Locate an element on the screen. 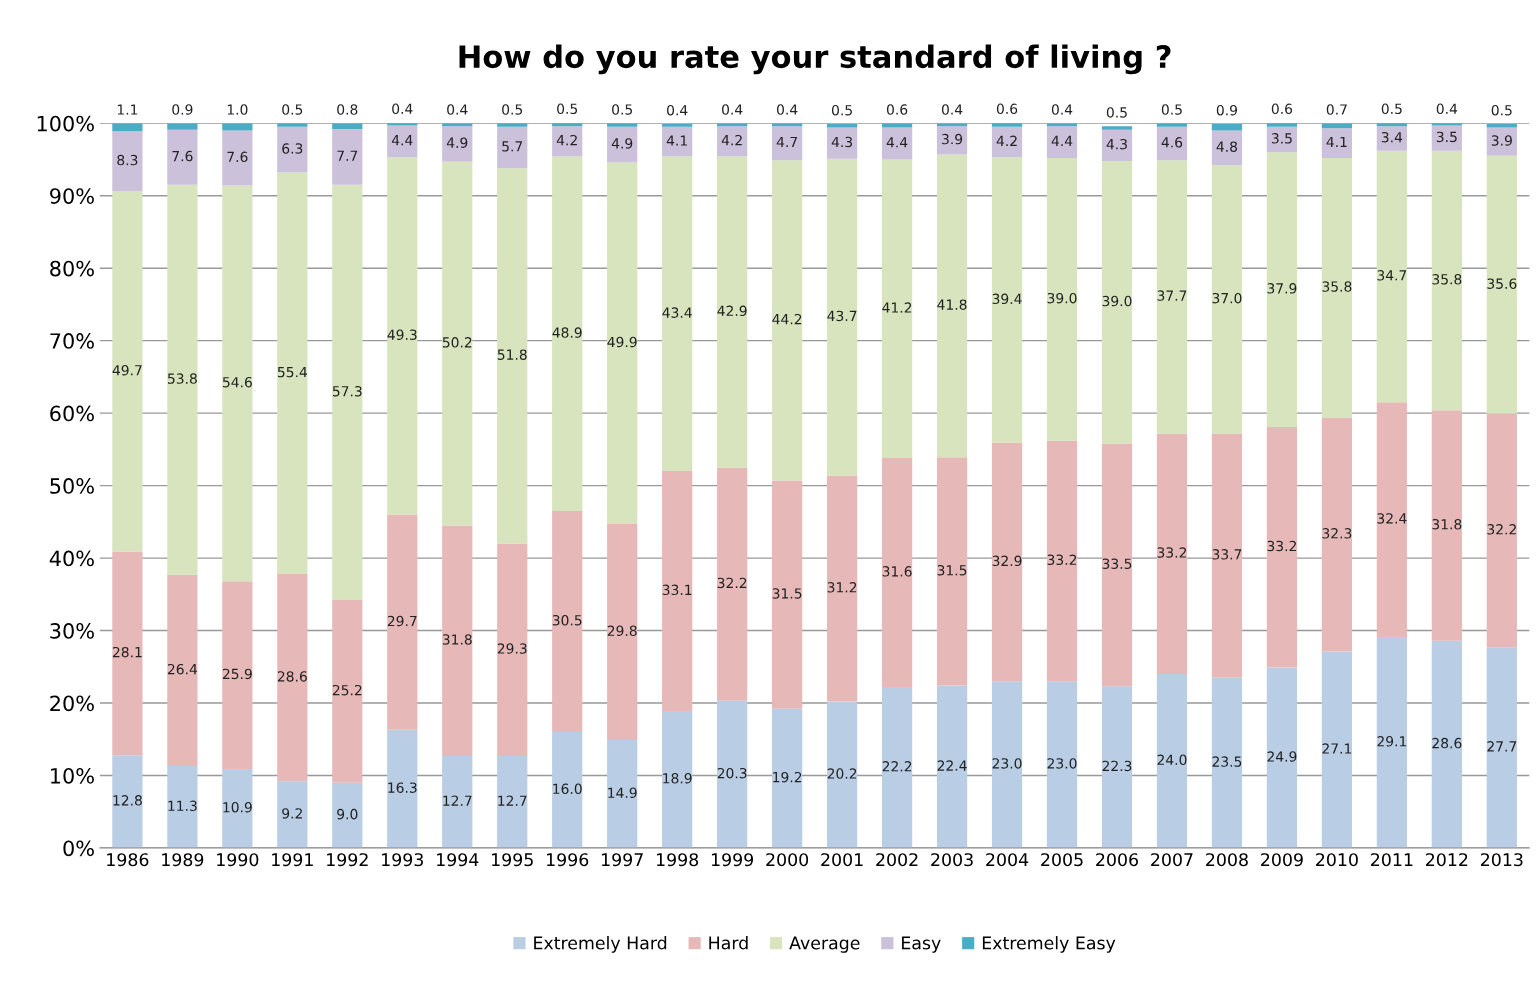  data-label: 1.0 is located at coordinates (237, 109).